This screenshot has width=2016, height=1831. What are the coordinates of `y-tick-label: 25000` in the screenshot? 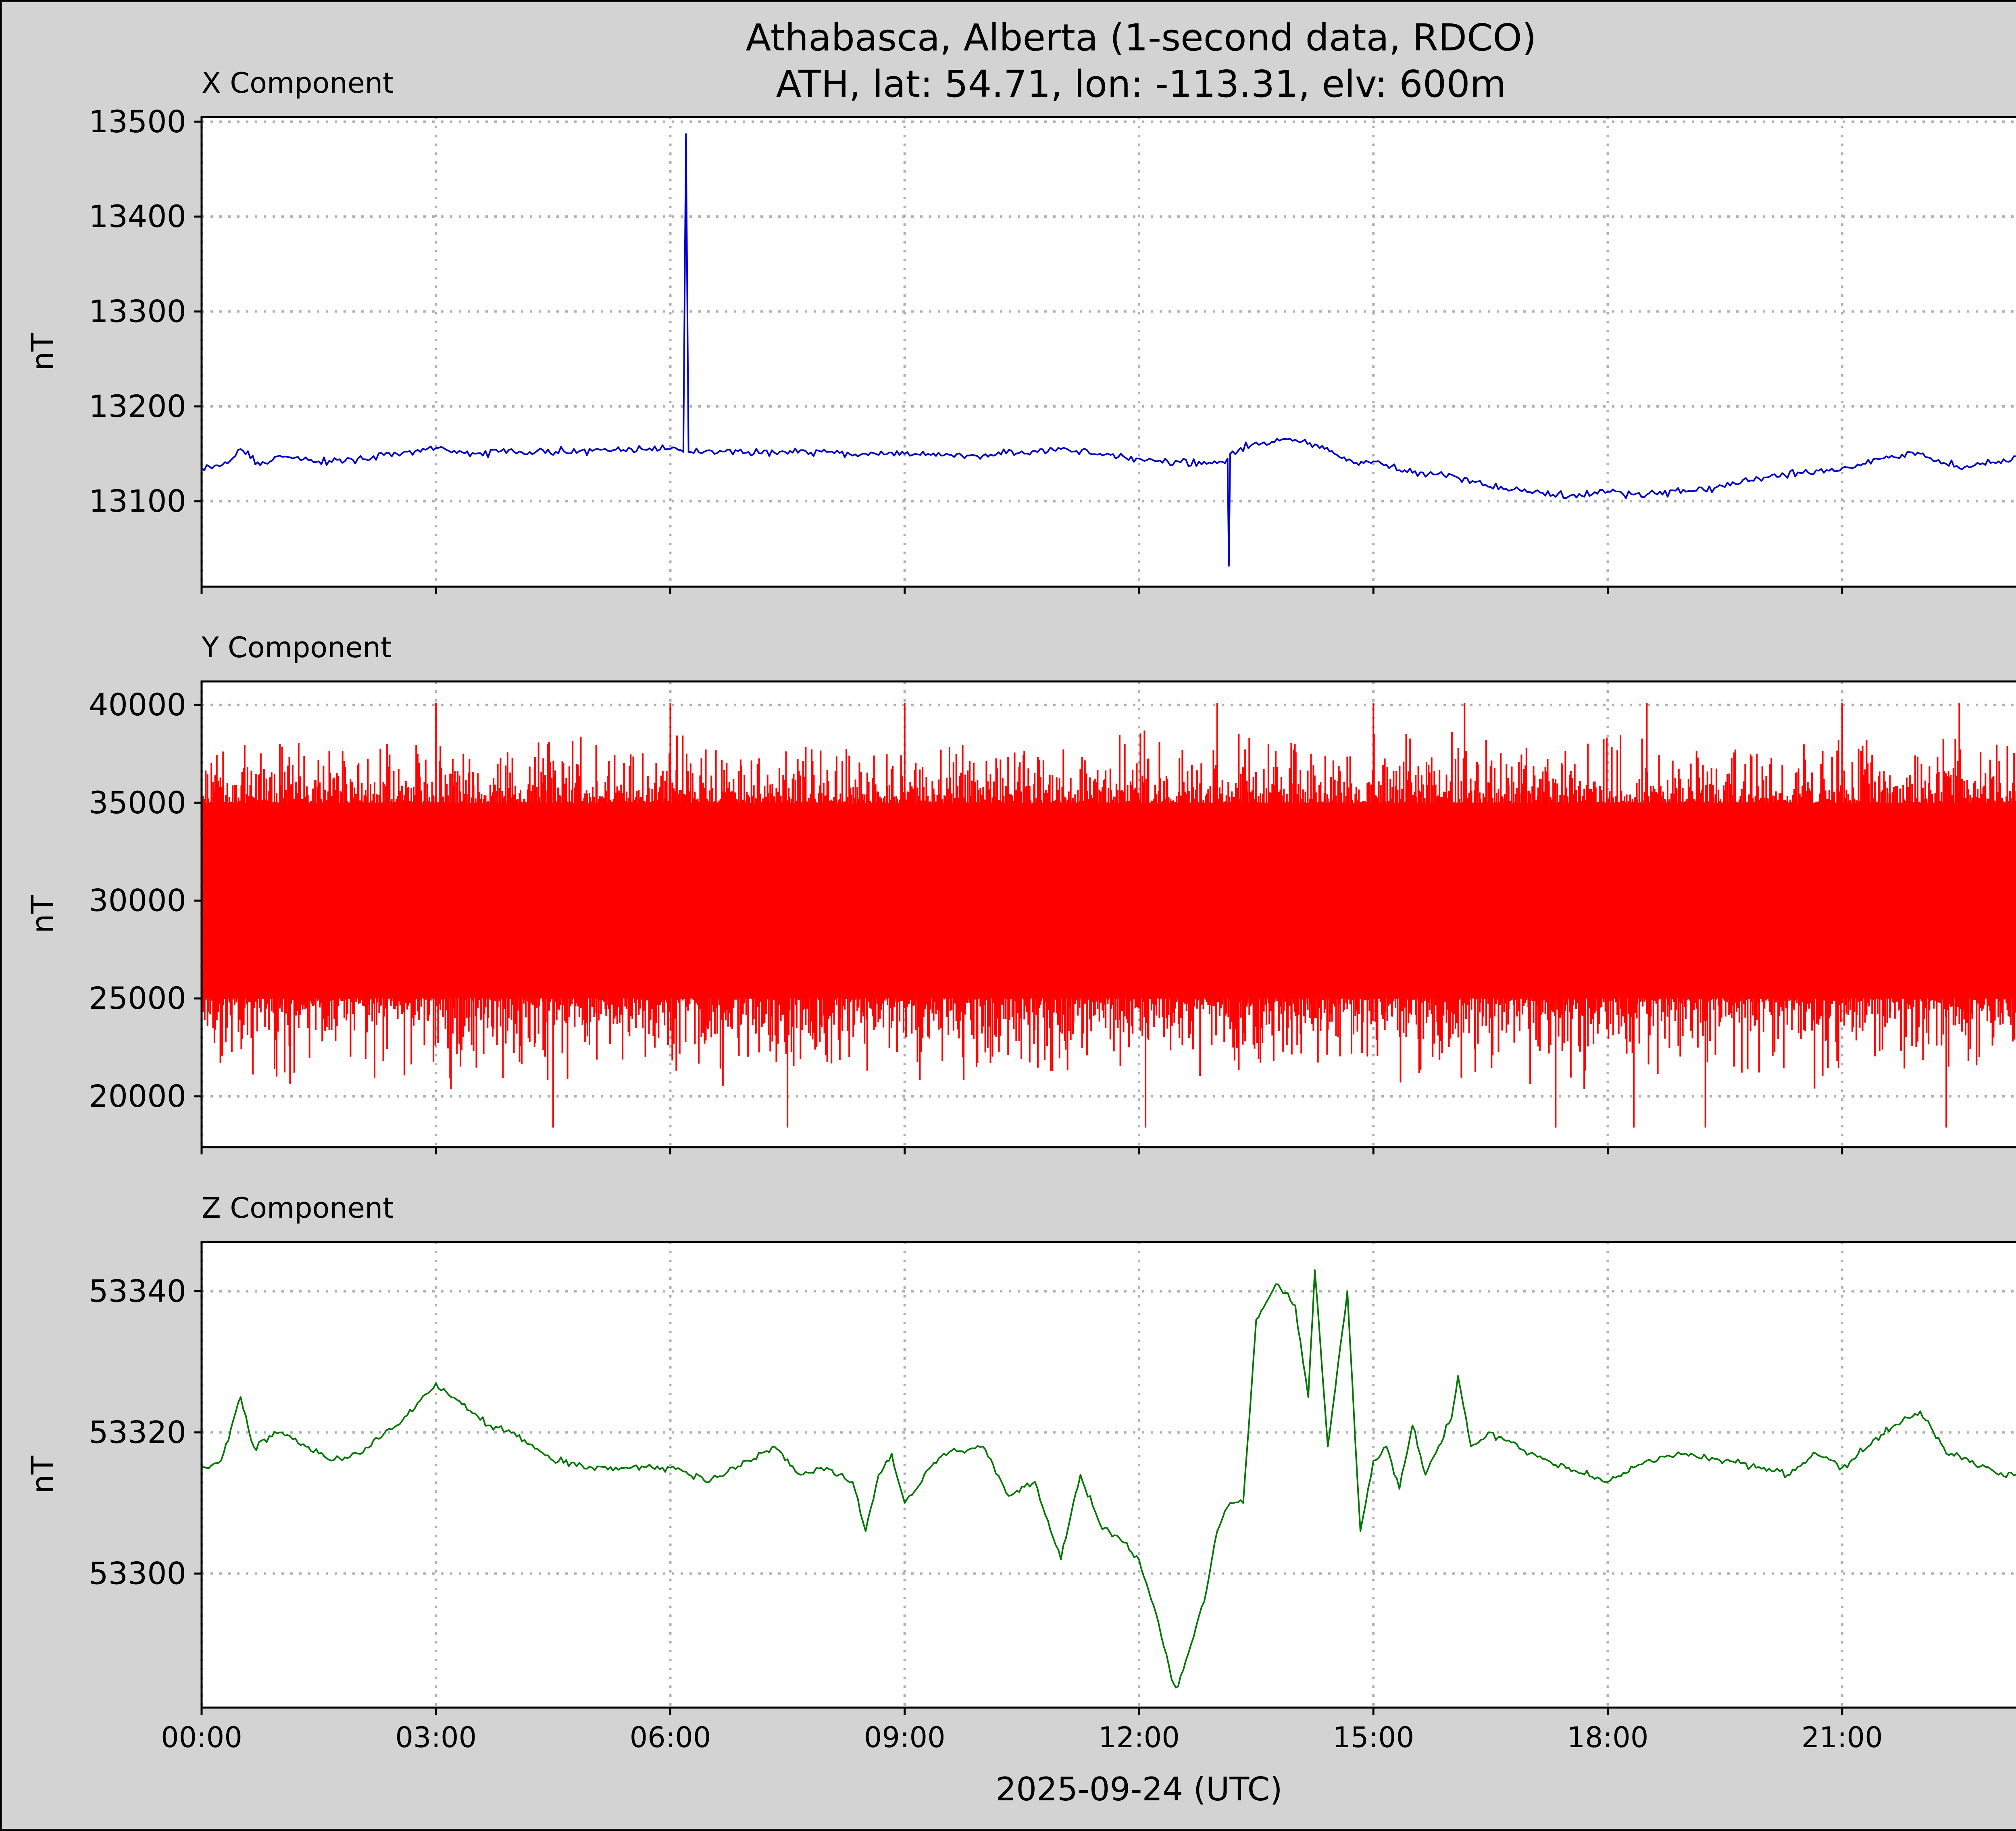 It's located at (137, 998).